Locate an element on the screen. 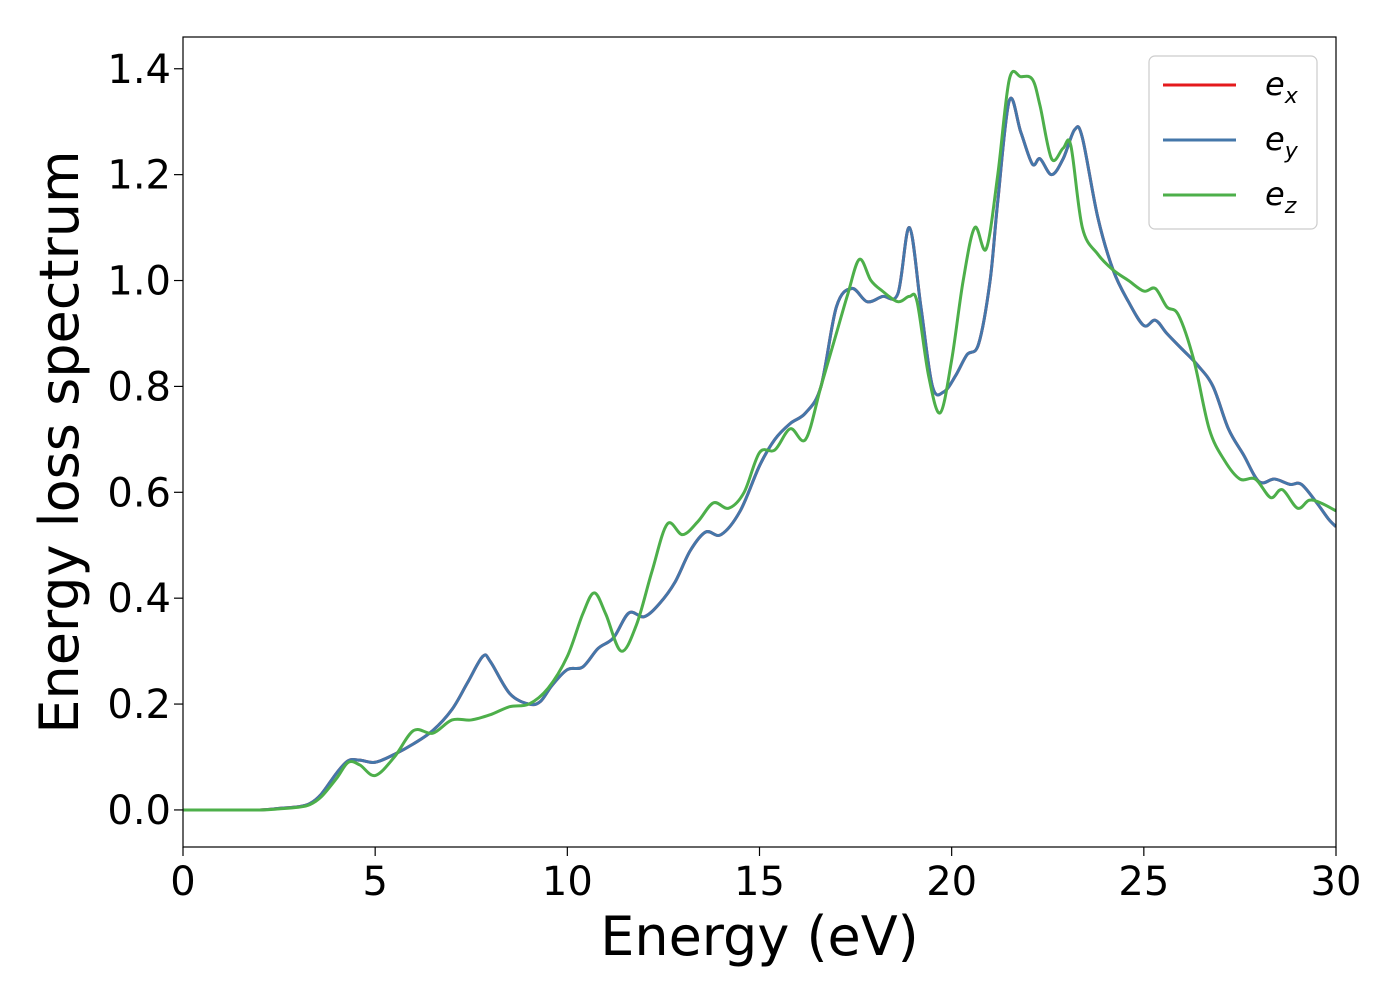  y-axis-ticks: 0.0 0.2 0.4 0.6 0.8 1.0 1.2 1.4 is located at coordinates (145, 440).